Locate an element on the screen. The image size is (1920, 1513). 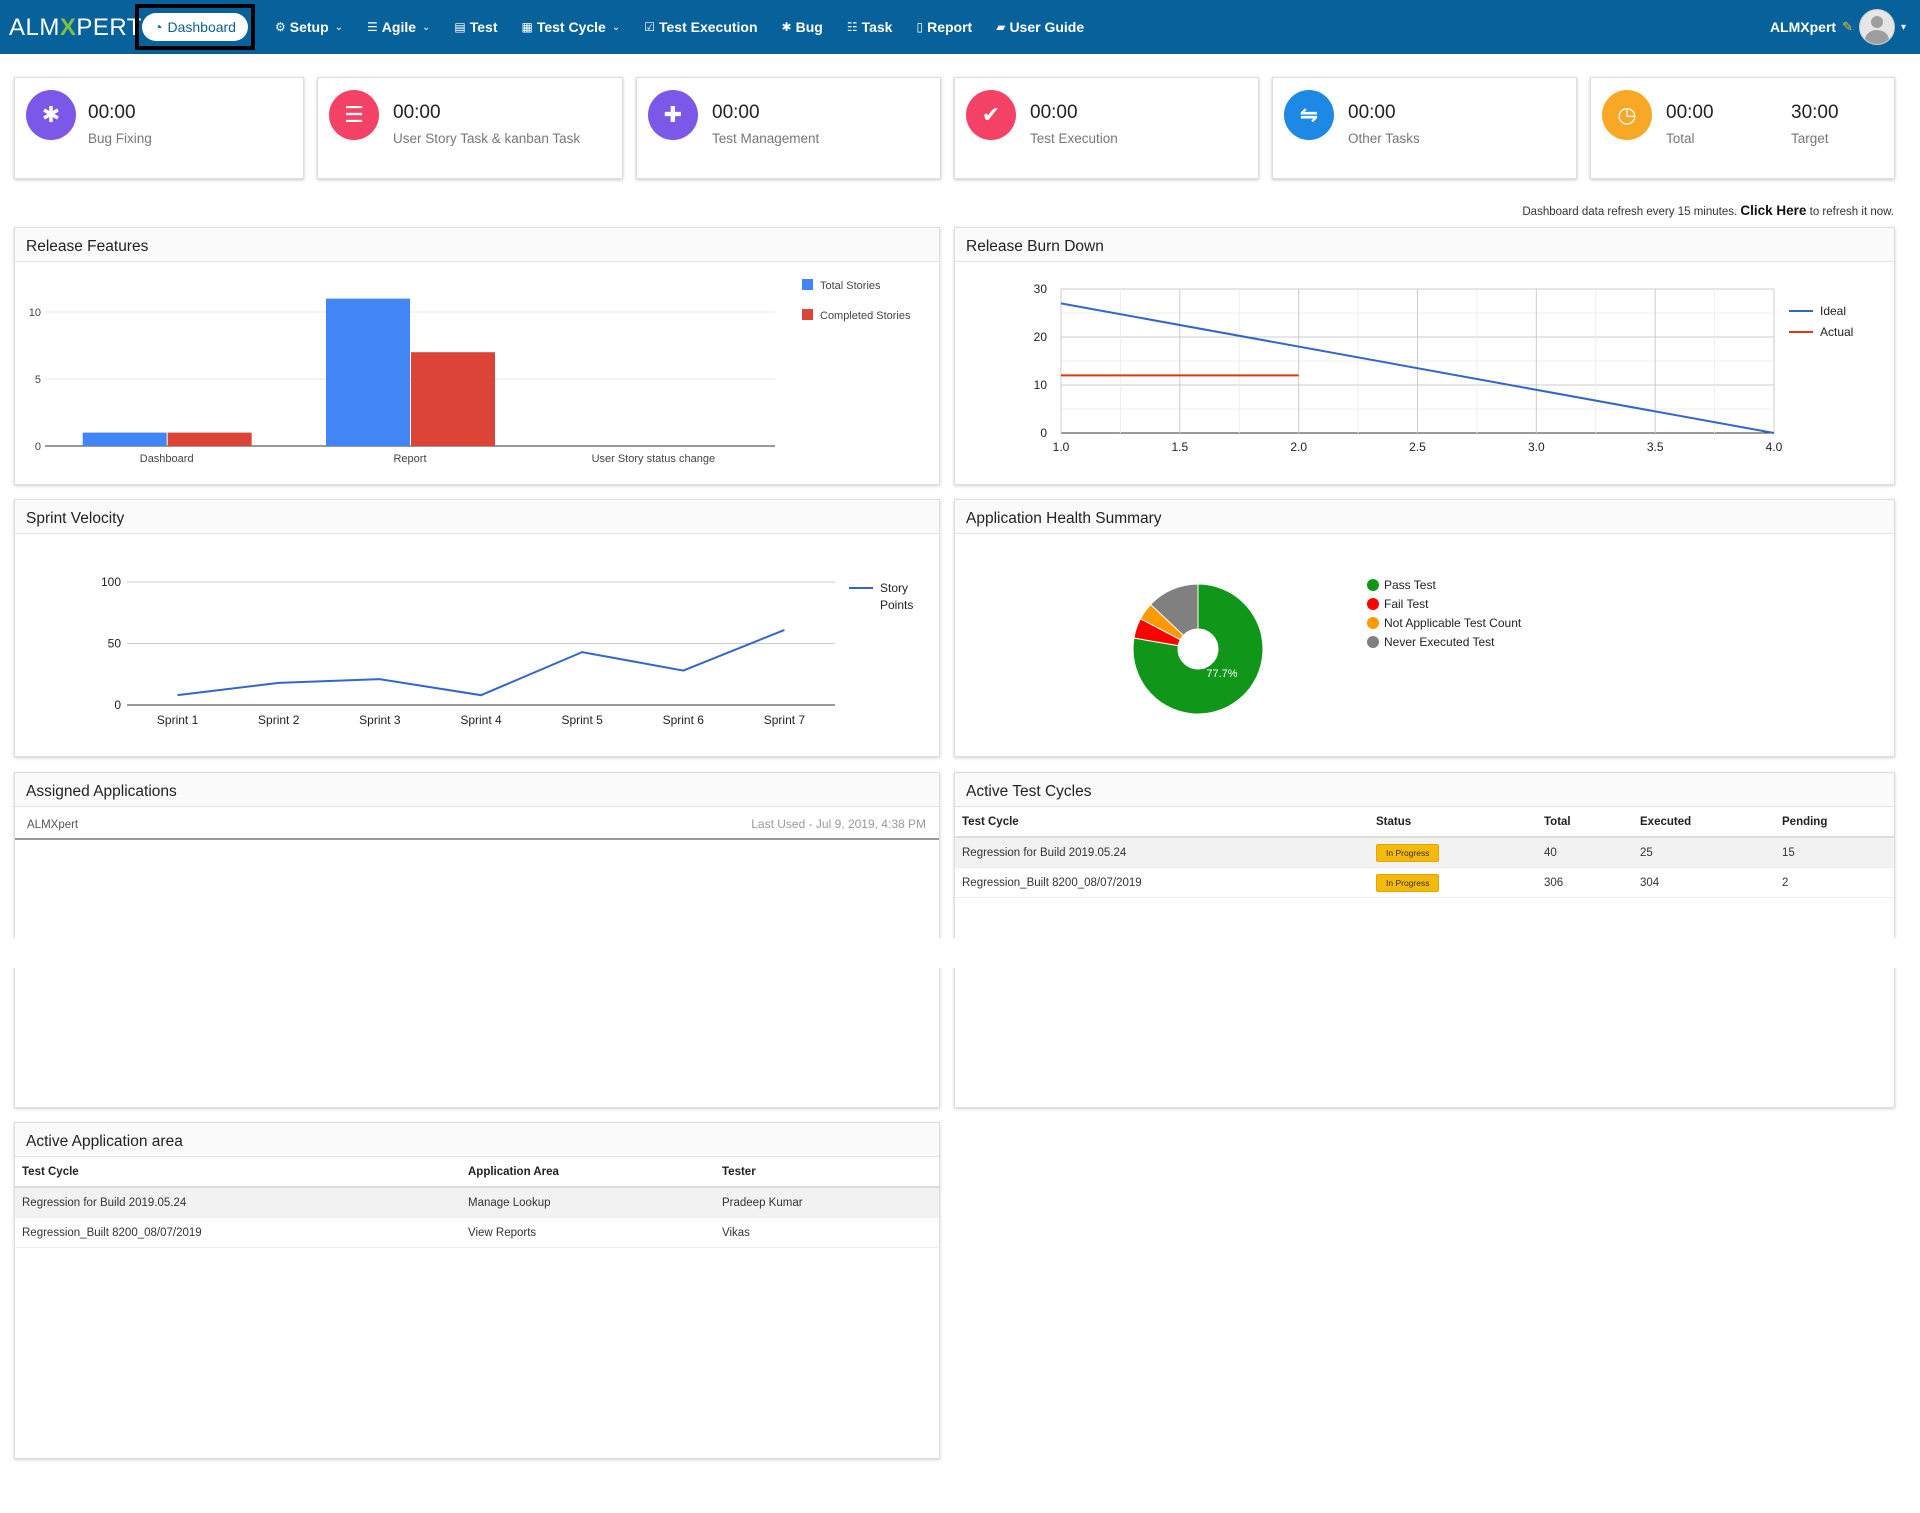
gears-icon: ⚙ is located at coordinates (280, 27).